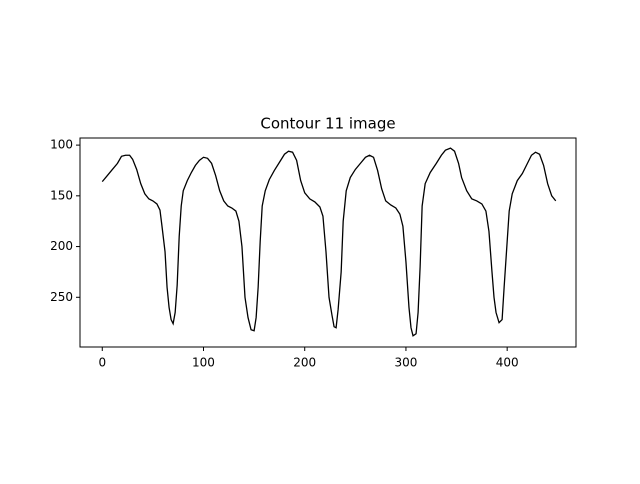 Image resolution: width=640 pixels, height=484 pixels. What do you see at coordinates (102, 363) in the screenshot?
I see `x-tick-label: 0` at bounding box center [102, 363].